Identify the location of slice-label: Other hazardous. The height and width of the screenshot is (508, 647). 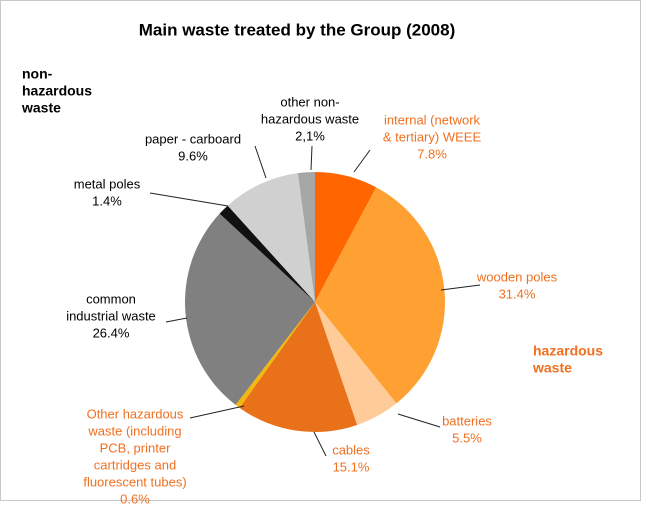
(135, 413).